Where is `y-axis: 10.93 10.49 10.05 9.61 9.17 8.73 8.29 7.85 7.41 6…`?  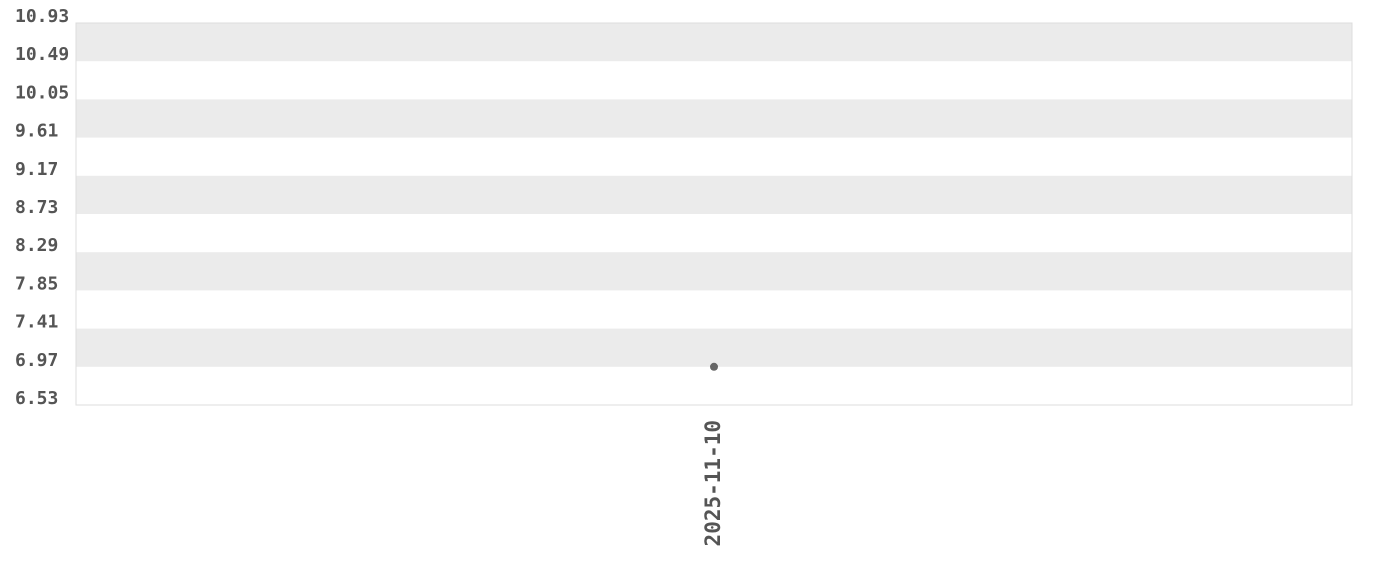
y-axis: 10.93 10.49 10.05 9.61 9.17 8.73 8.29 7.85 7.41 6… is located at coordinates (42, 207).